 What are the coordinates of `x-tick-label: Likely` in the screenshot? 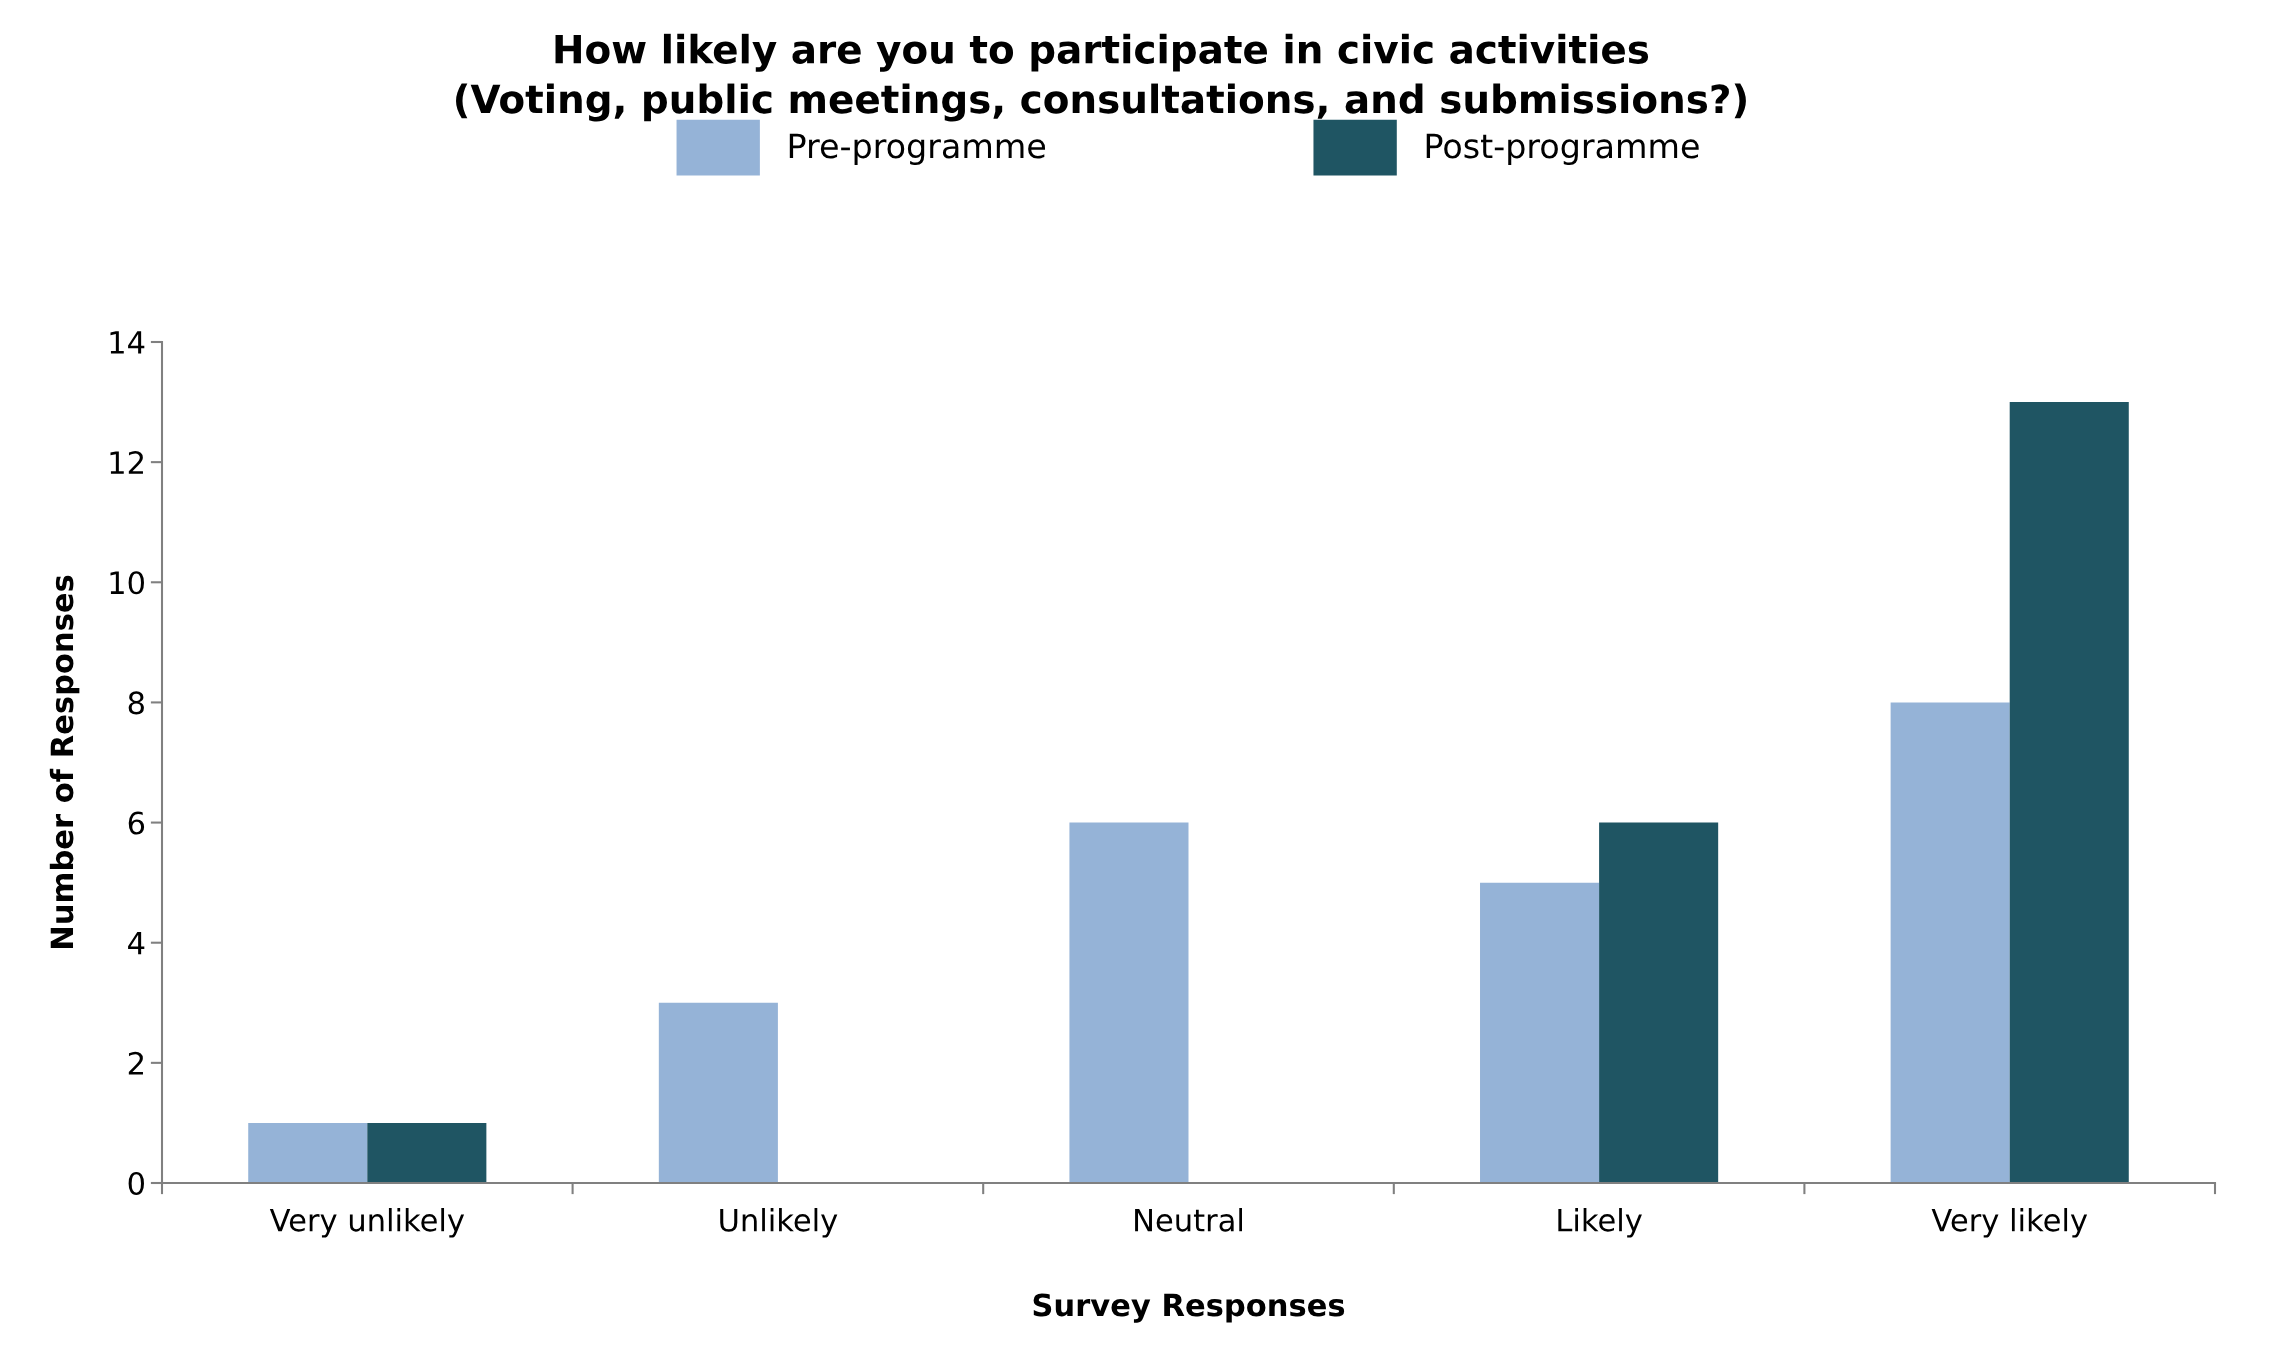 It's located at (1600, 1223).